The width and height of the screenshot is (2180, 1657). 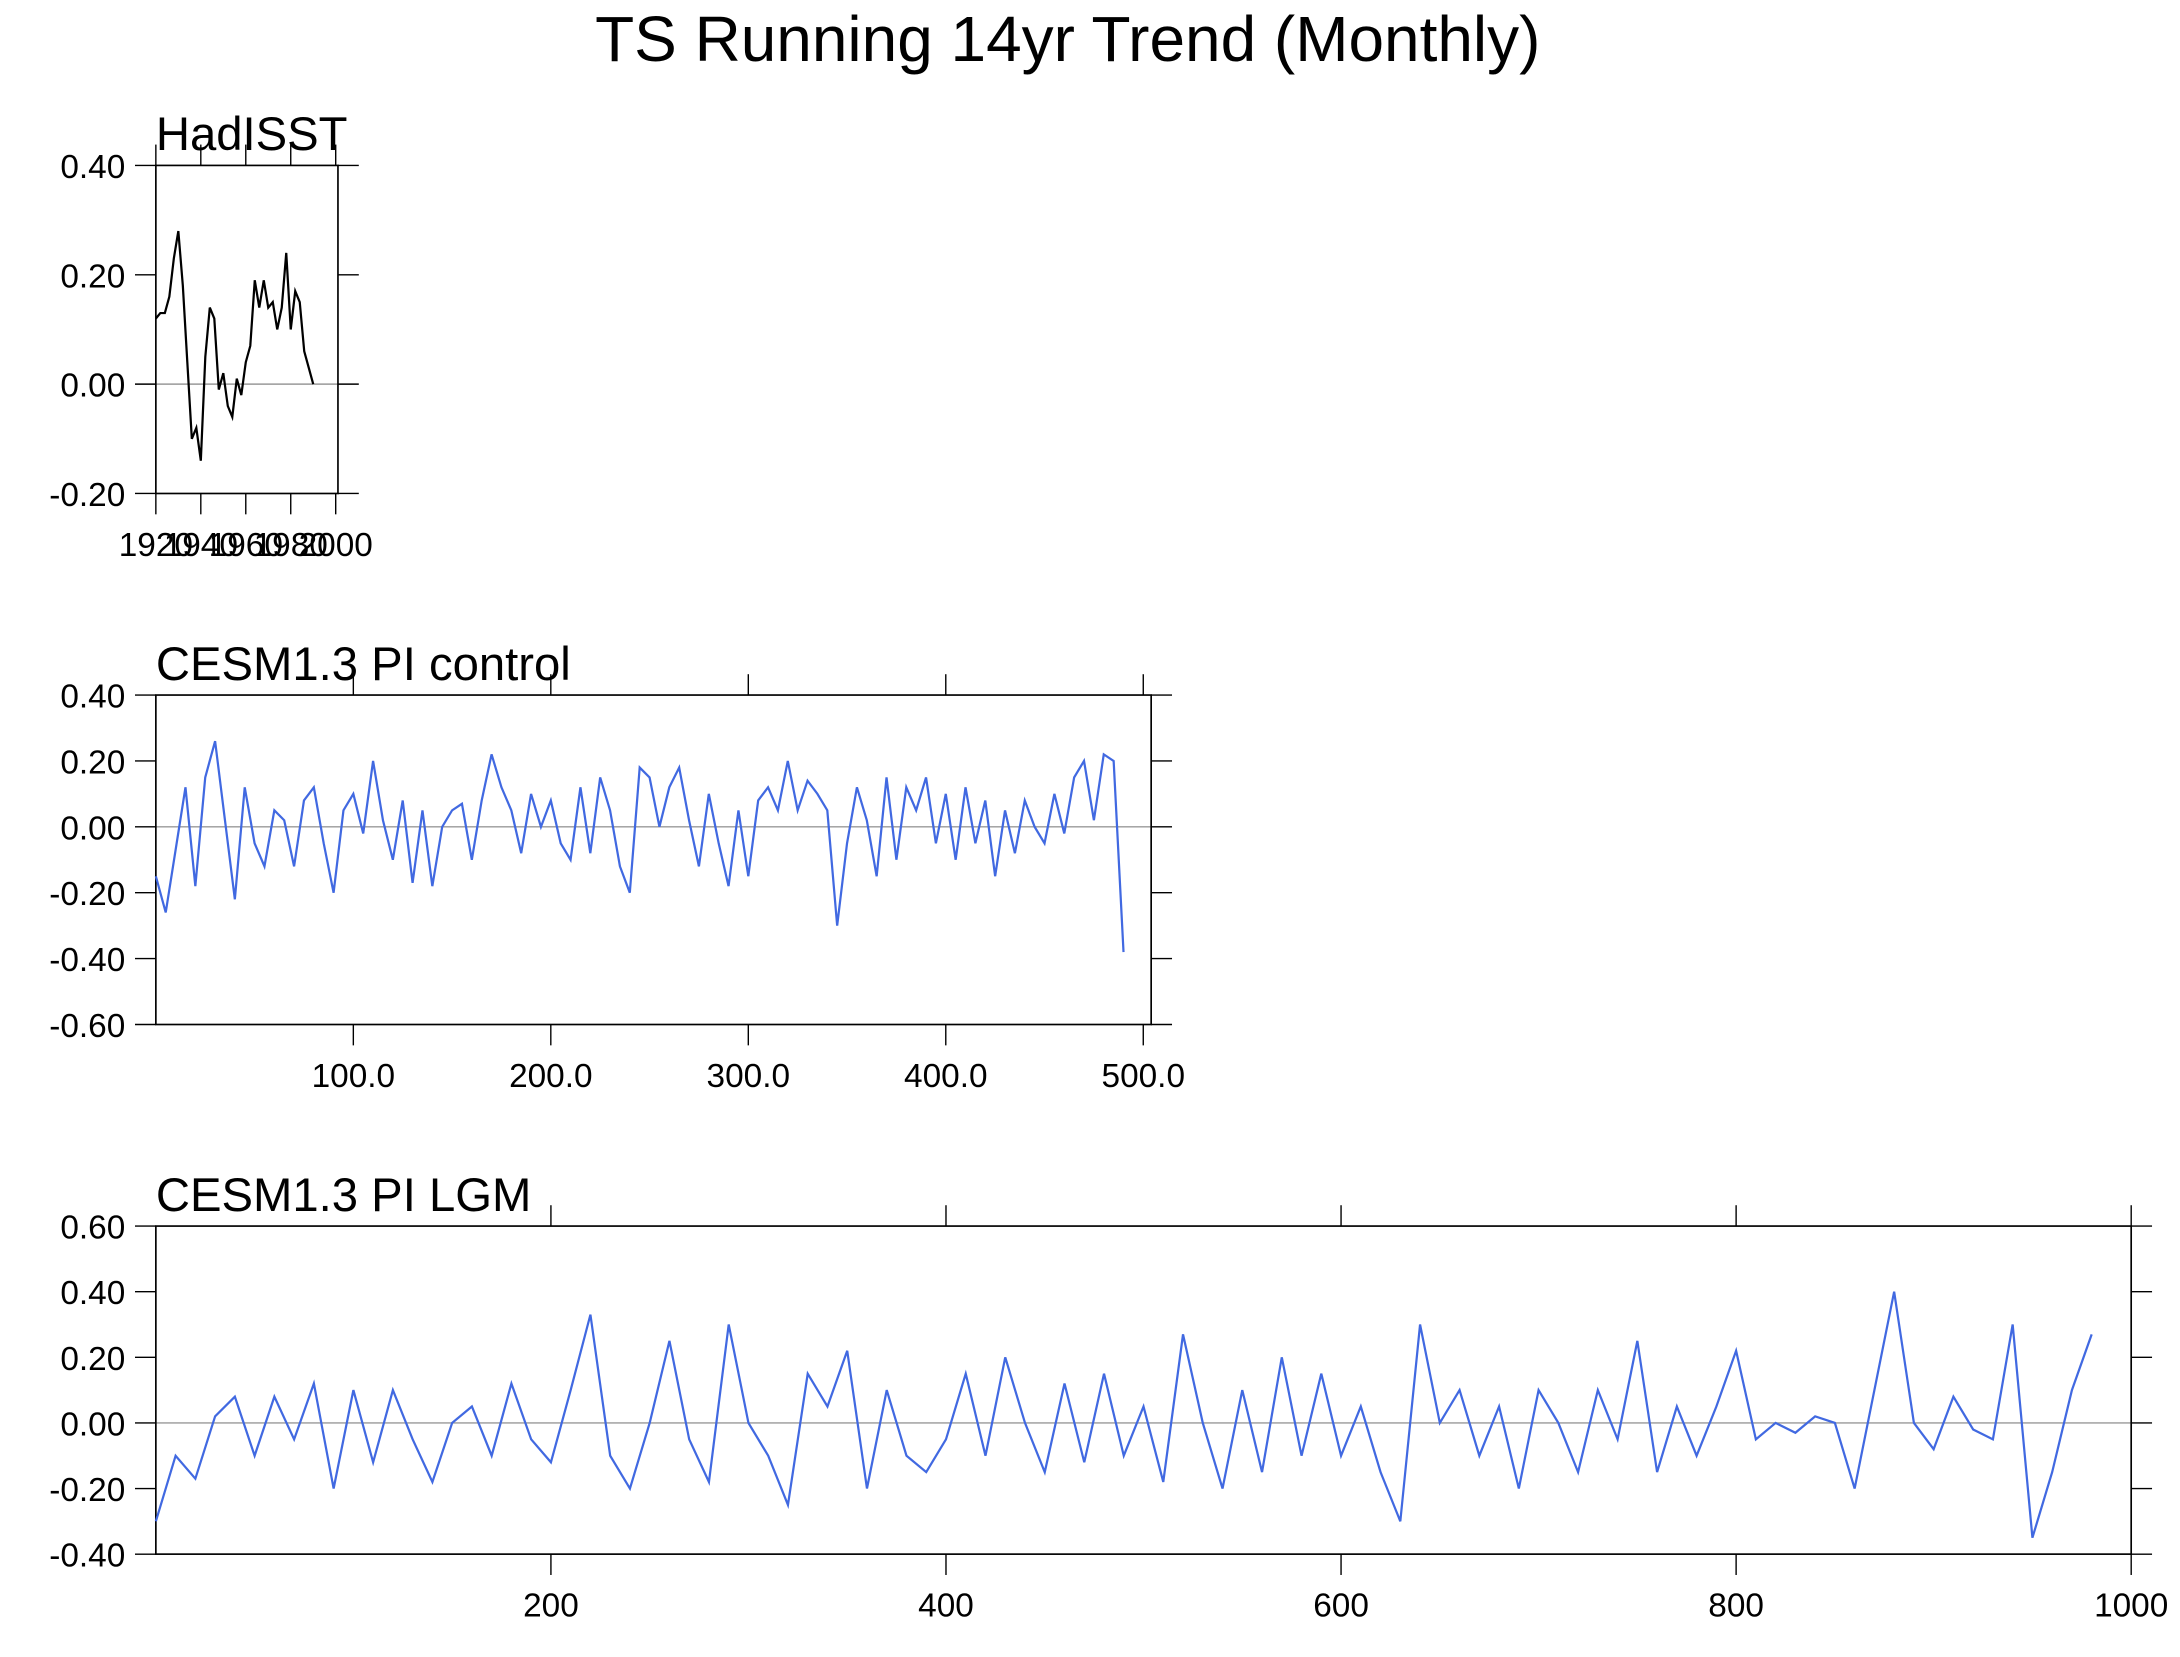 What do you see at coordinates (353, 1076) in the screenshot?
I see `x-tick-label: 100.0` at bounding box center [353, 1076].